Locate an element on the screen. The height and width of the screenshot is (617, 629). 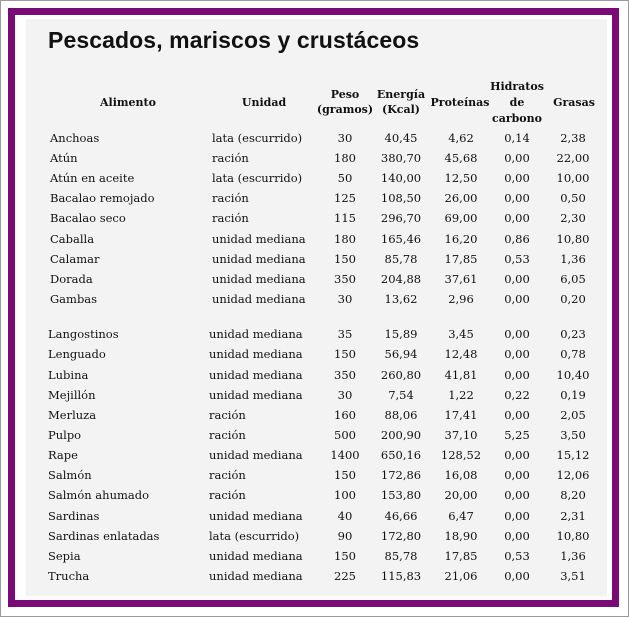
cell-energia: 260,80 is located at coordinates (401, 375).